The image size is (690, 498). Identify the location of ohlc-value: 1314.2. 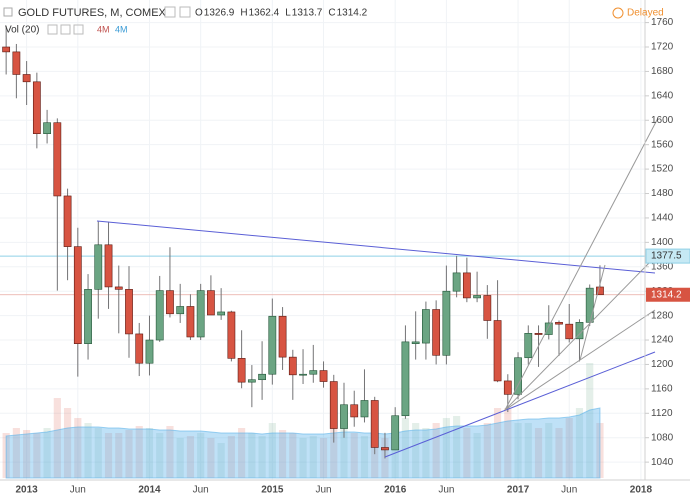
(352, 13).